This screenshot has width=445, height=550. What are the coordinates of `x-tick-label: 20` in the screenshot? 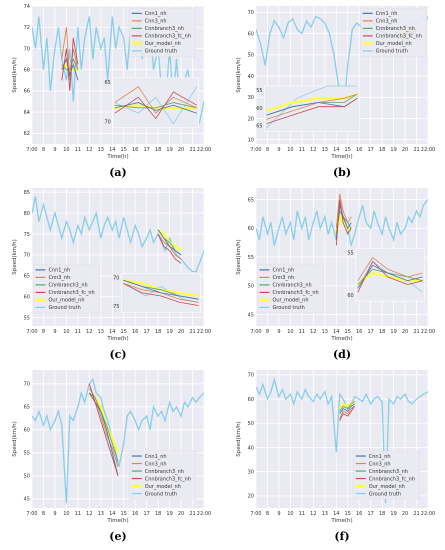 It's located at (405, 332).